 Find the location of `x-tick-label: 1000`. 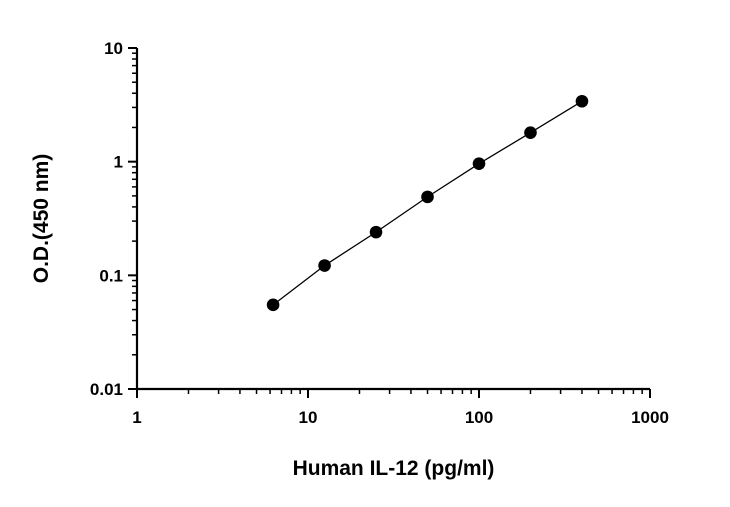

x-tick-label: 1000 is located at coordinates (650, 417).